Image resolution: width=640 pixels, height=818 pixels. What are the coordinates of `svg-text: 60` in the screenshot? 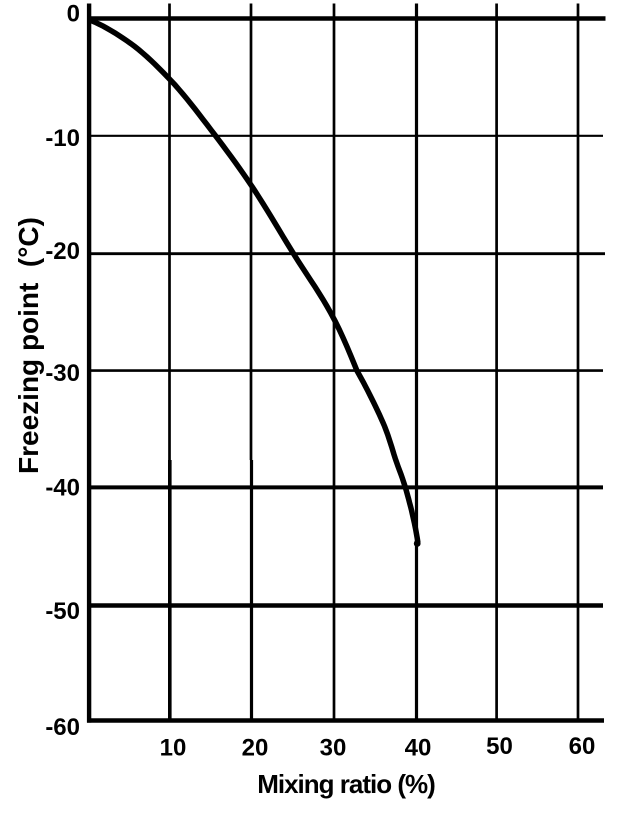 It's located at (582, 746).